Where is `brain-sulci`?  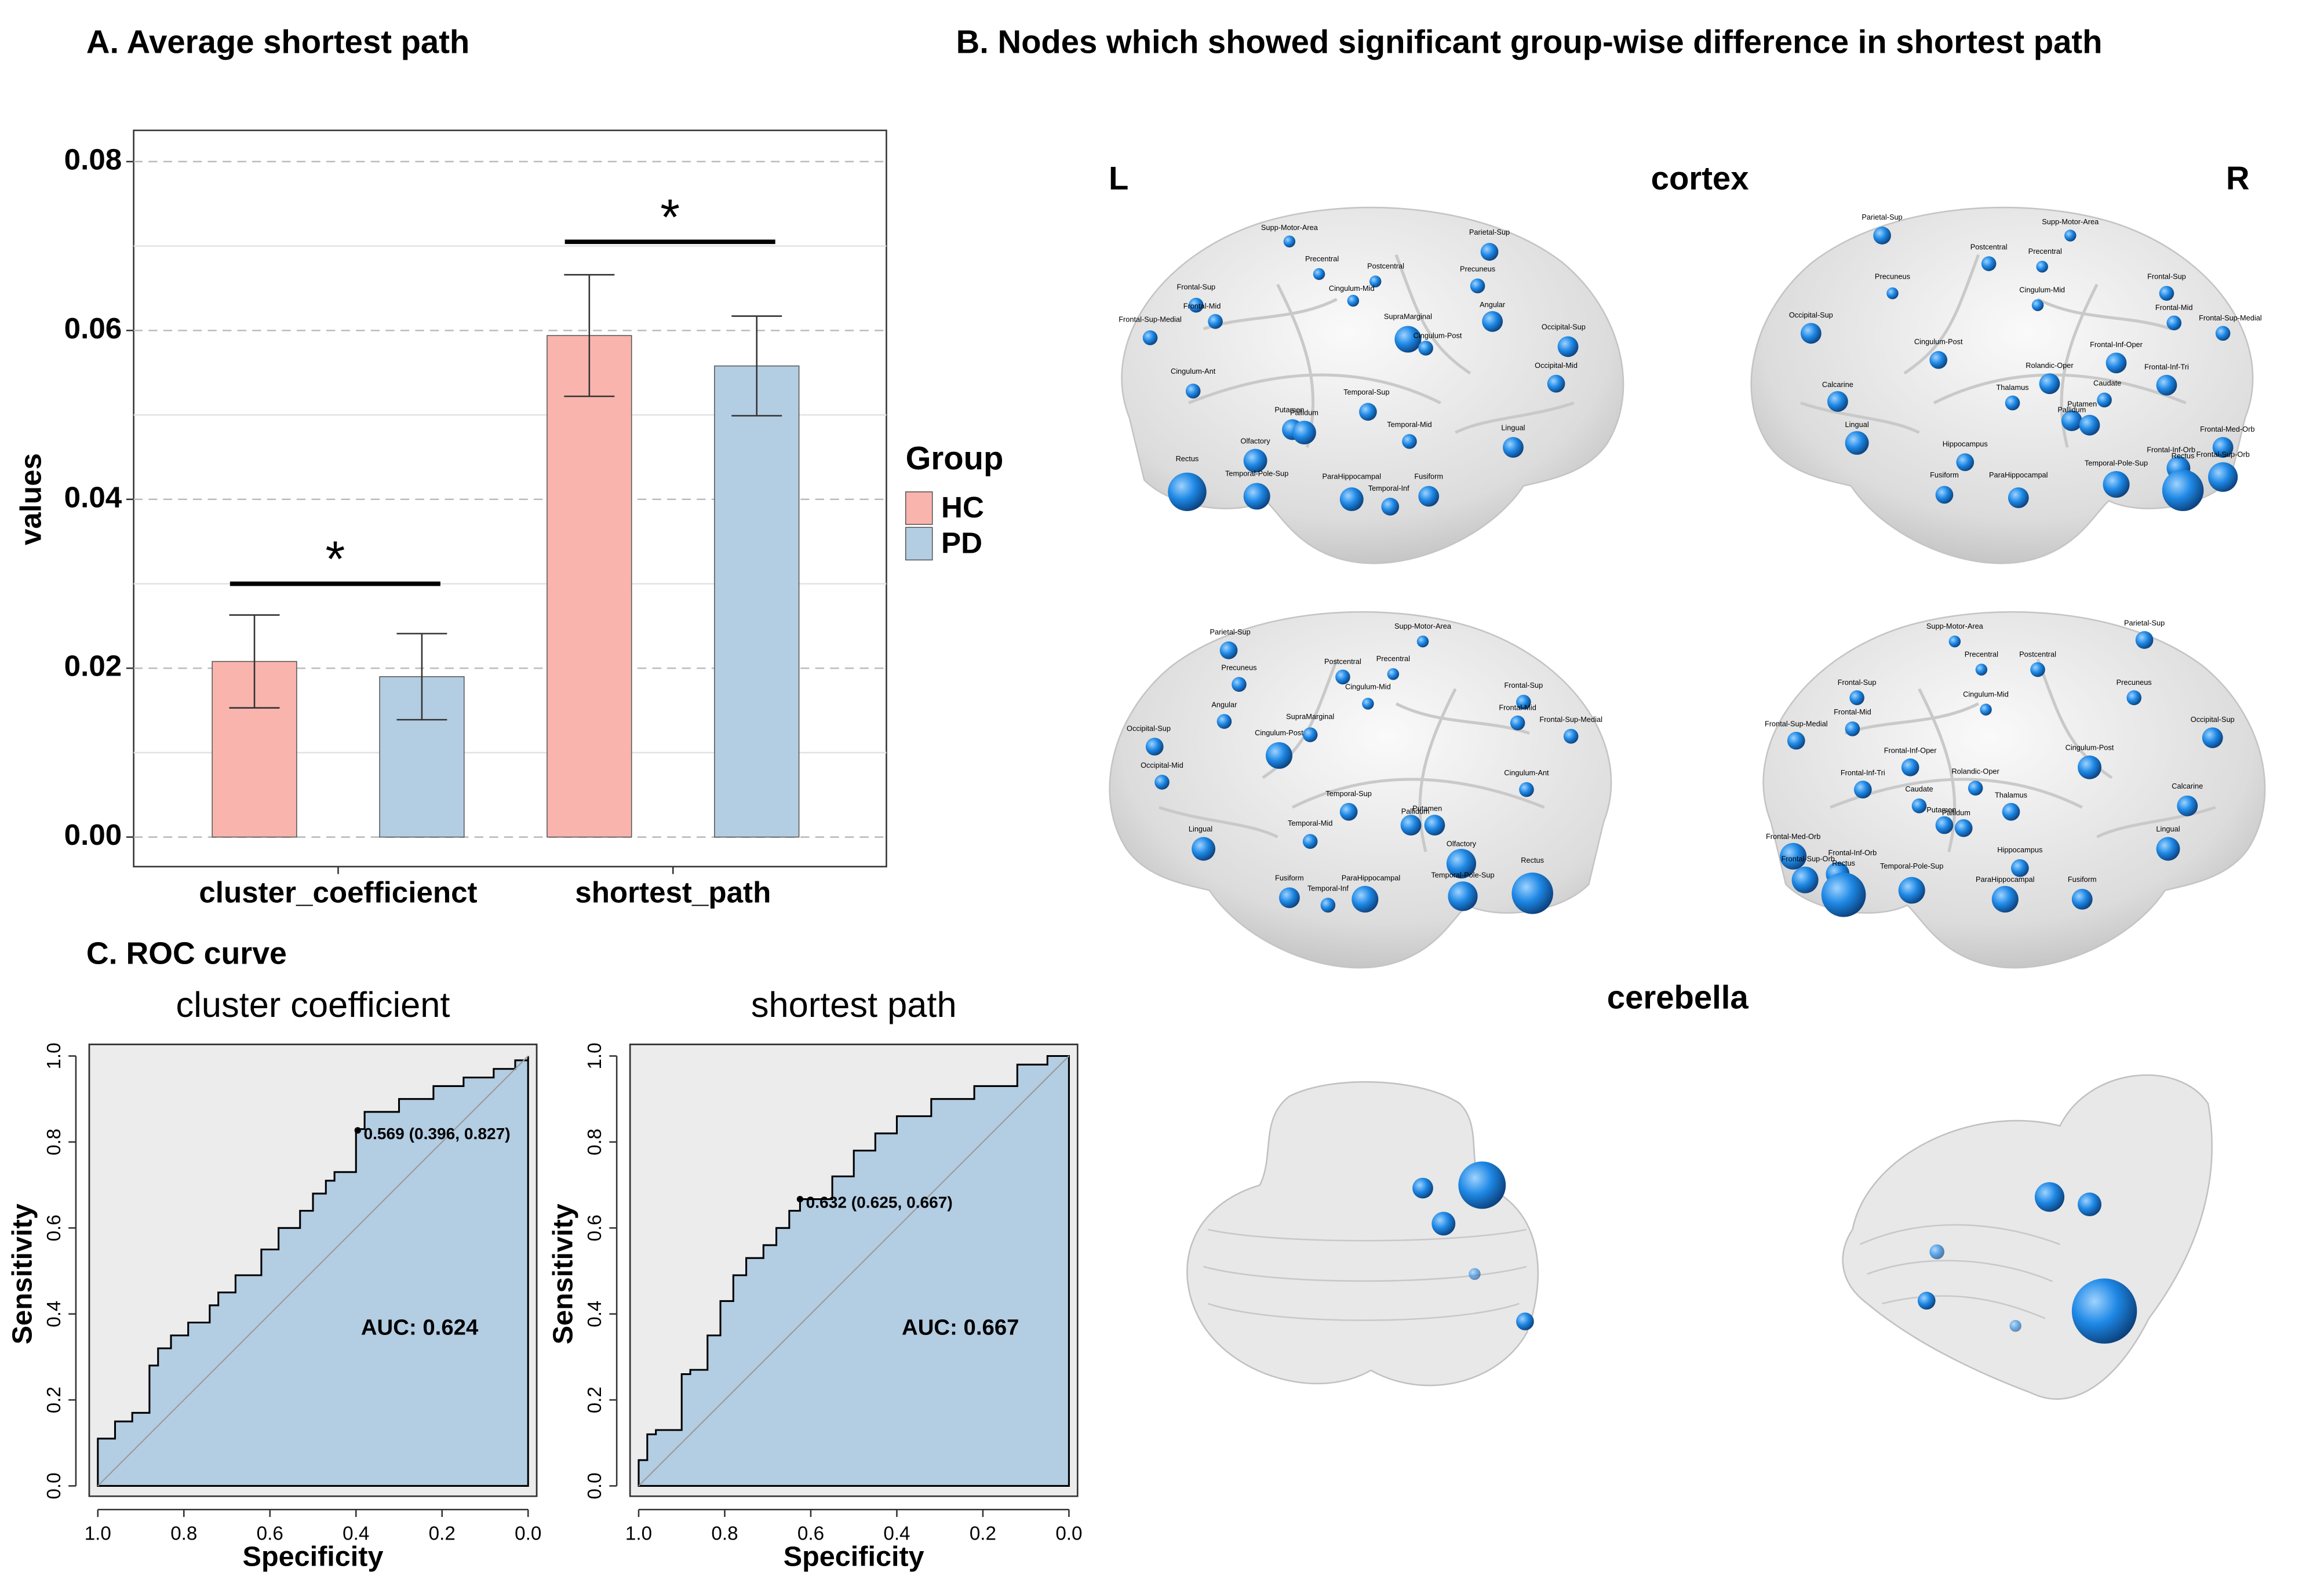
brain-sulci is located at coordinates (1382, 351).